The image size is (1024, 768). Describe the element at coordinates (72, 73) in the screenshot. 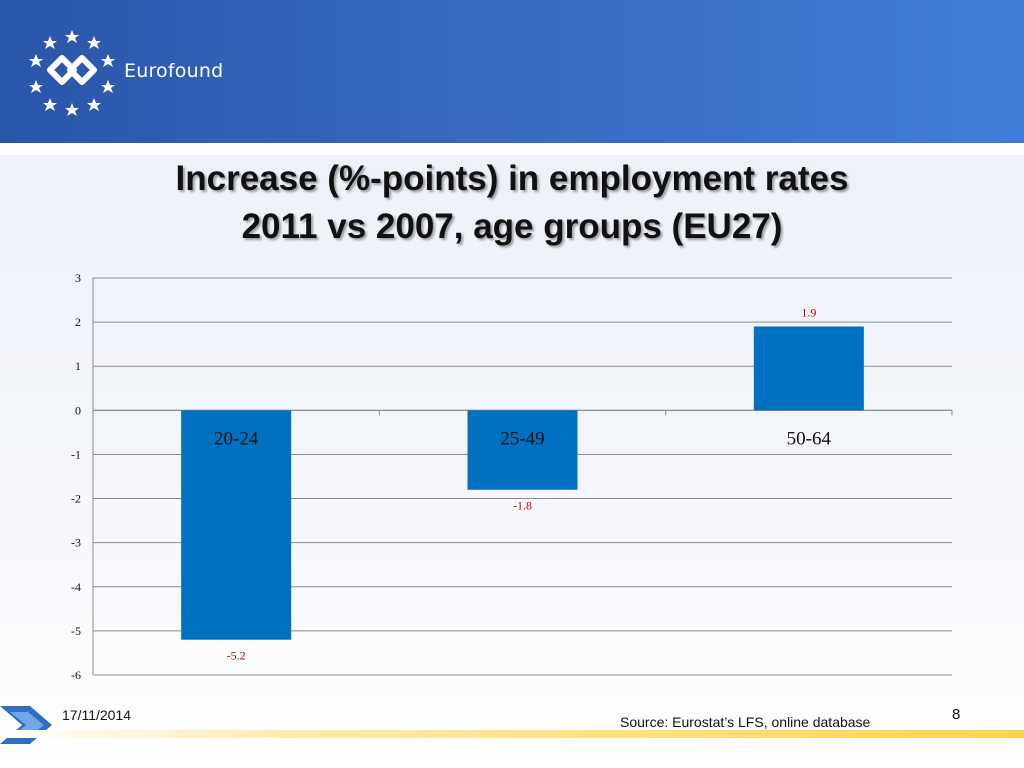

I see `eurofound-logo-icon` at that location.